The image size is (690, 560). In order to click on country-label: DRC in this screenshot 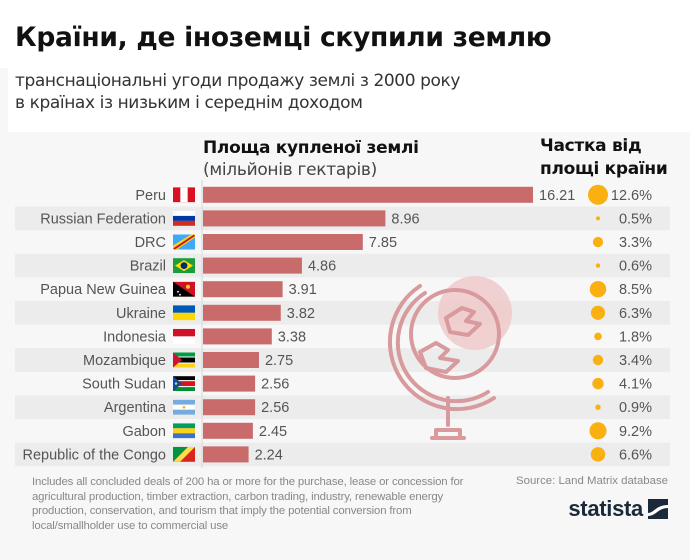, I will do `click(150, 243)`.